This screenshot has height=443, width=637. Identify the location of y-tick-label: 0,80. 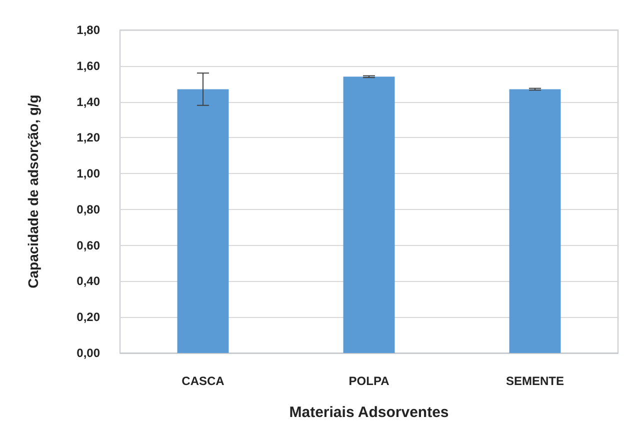
(88, 209).